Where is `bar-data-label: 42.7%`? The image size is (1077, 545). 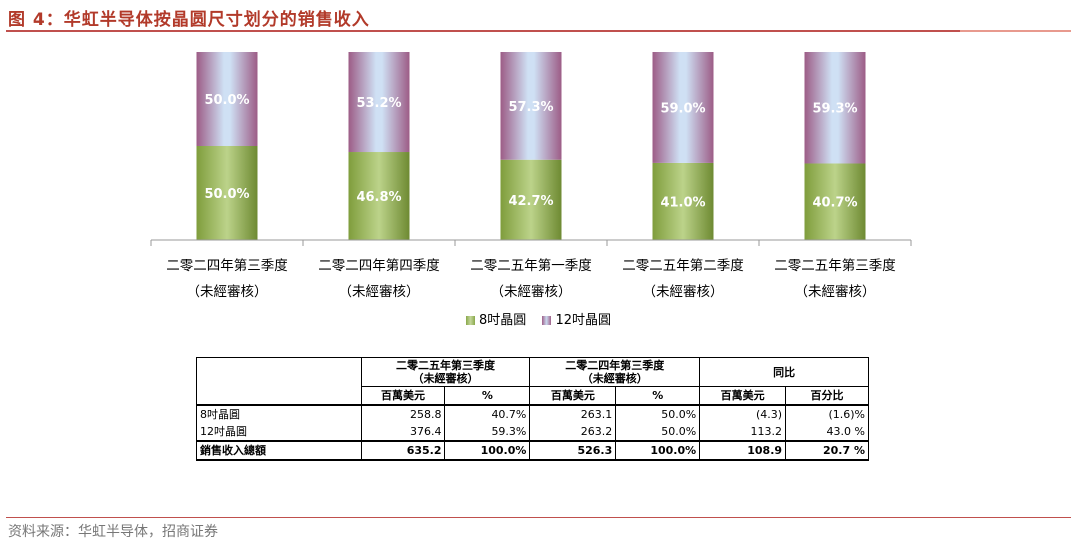 bar-data-label: 42.7% is located at coordinates (530, 201).